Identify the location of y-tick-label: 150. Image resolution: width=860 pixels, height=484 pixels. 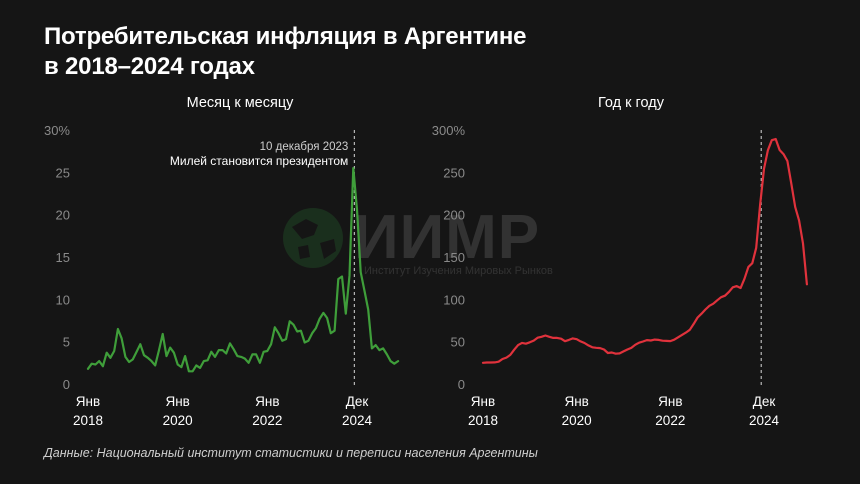
(454, 257).